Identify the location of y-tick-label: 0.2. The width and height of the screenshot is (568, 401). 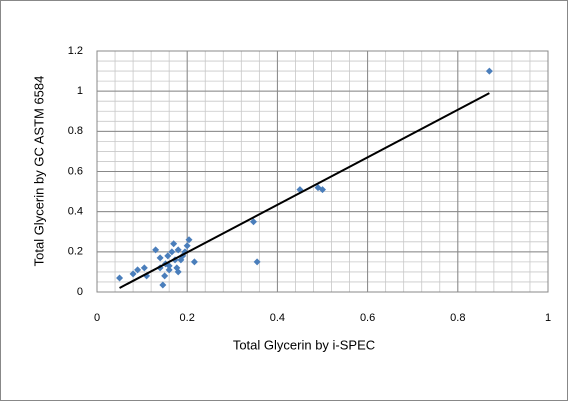
(75, 252).